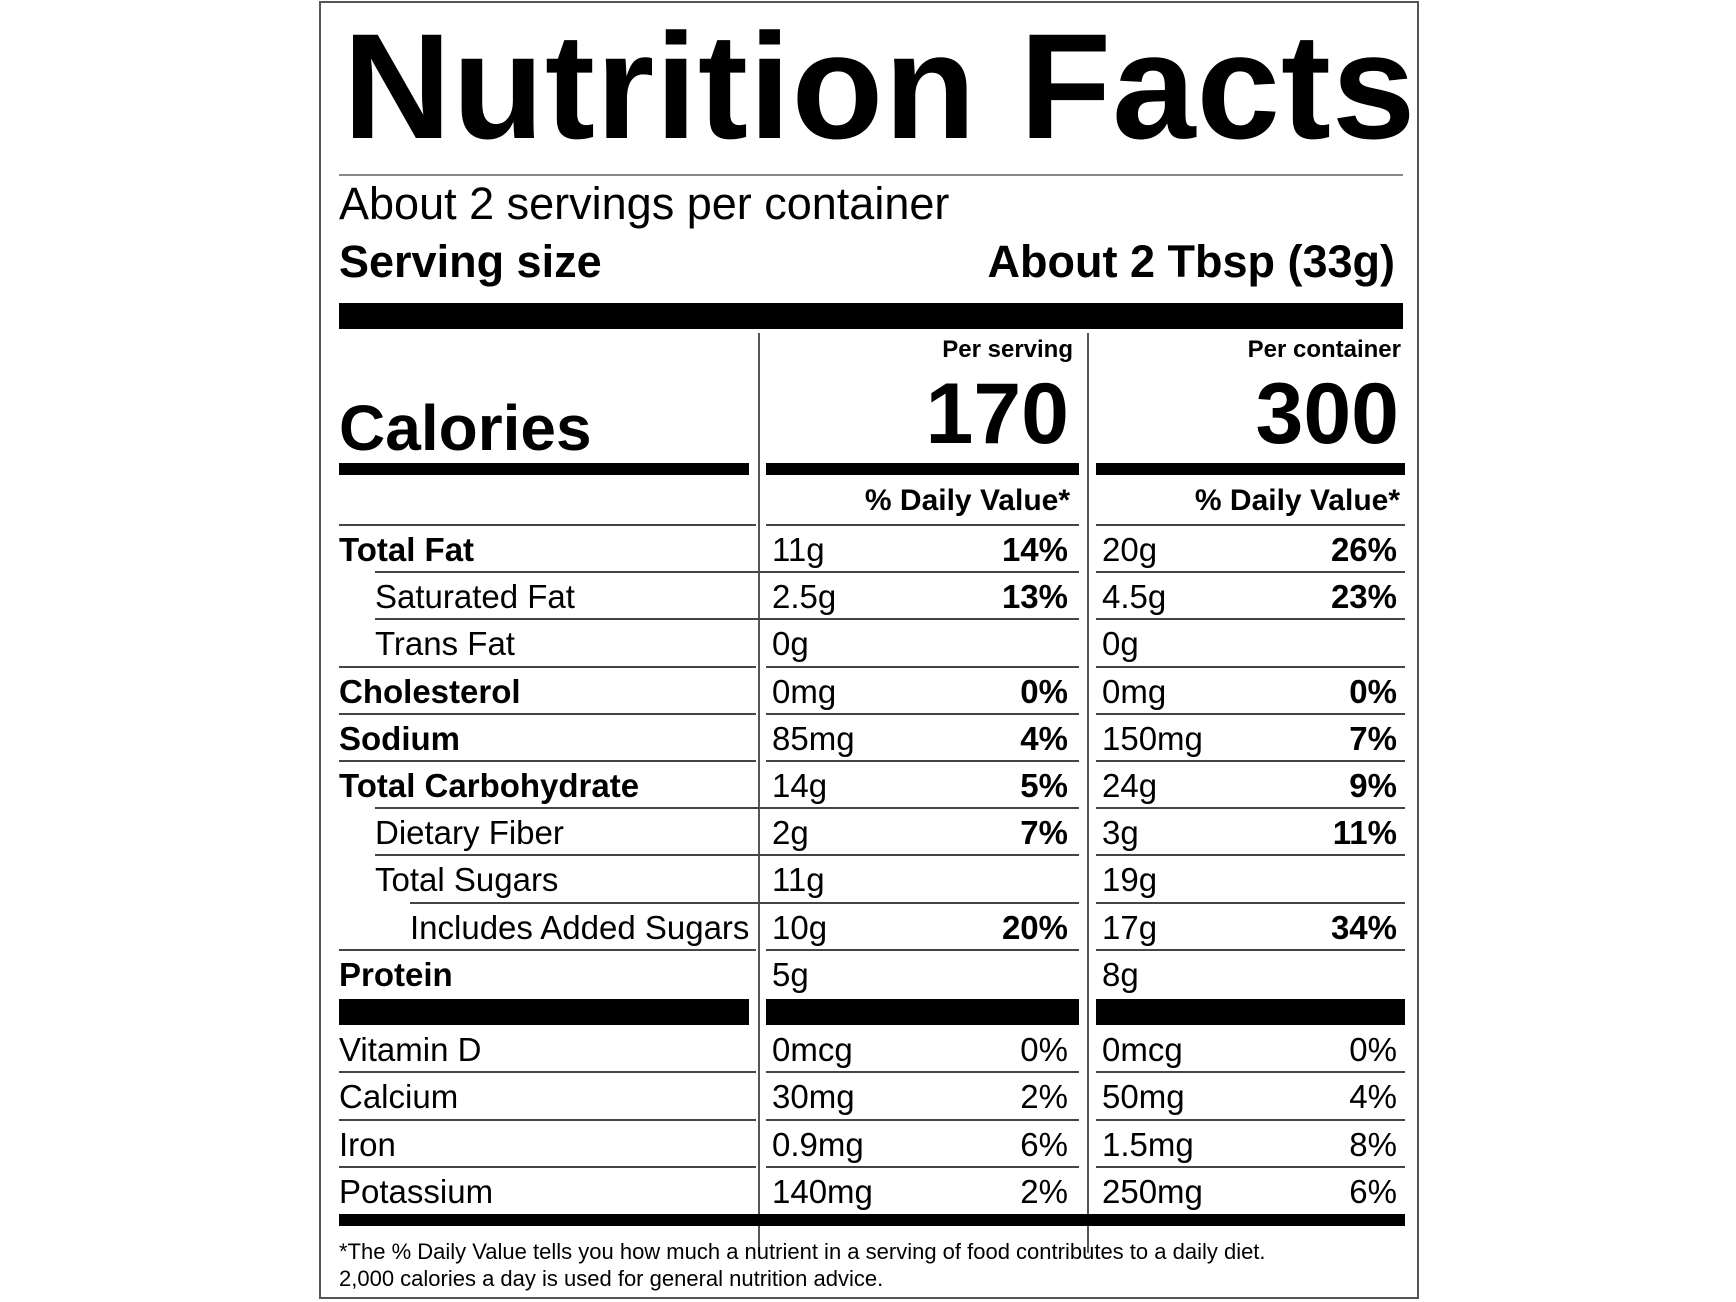  I want to click on container-amount: 150mg, so click(1152, 738).